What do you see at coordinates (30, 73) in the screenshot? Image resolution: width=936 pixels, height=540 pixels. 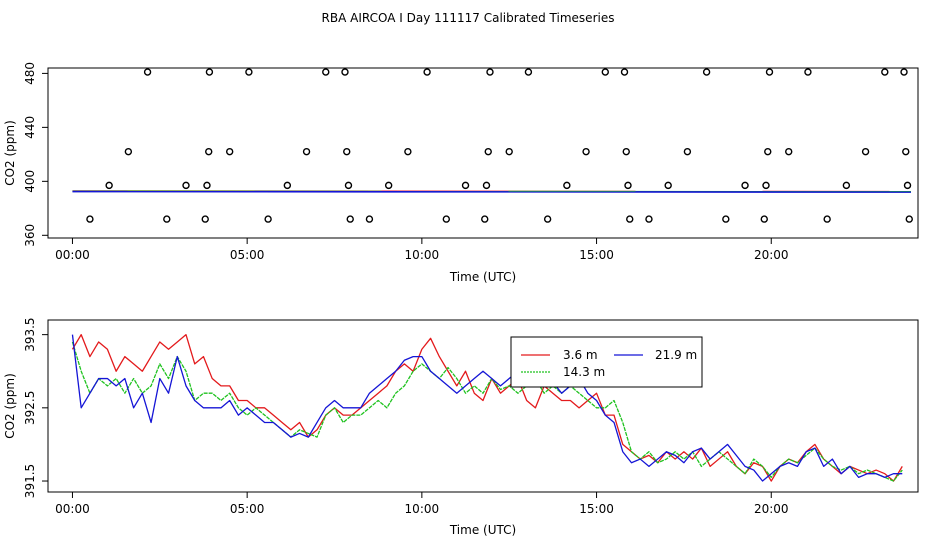 I see `top-y-tick-label: 480` at bounding box center [30, 73].